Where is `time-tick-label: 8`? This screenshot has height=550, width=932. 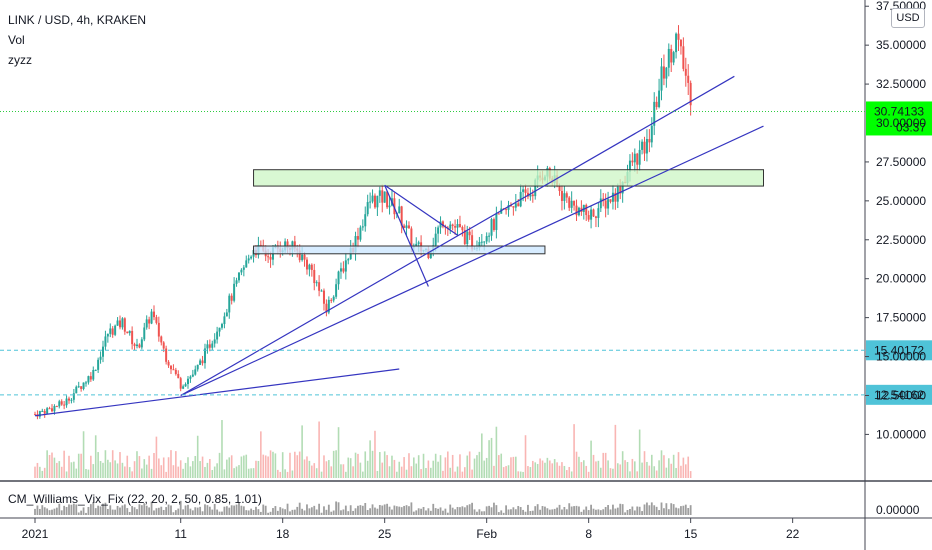
time-tick-label: 8 is located at coordinates (588, 534).